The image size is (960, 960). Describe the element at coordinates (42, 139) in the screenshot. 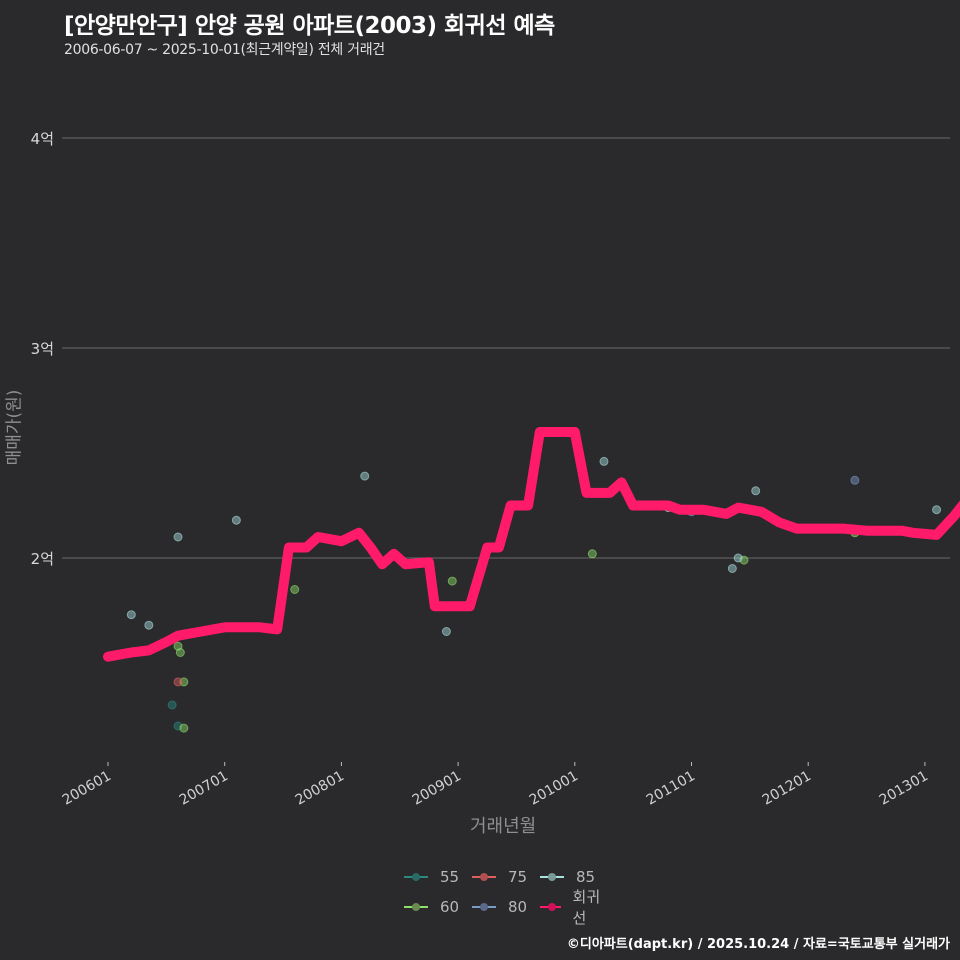

I see `y-tick-label: 4억` at that location.